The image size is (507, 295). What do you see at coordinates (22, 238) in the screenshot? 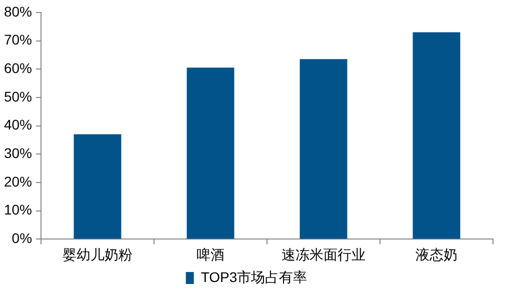
I see `y-tick-label: 0%` at bounding box center [22, 238].